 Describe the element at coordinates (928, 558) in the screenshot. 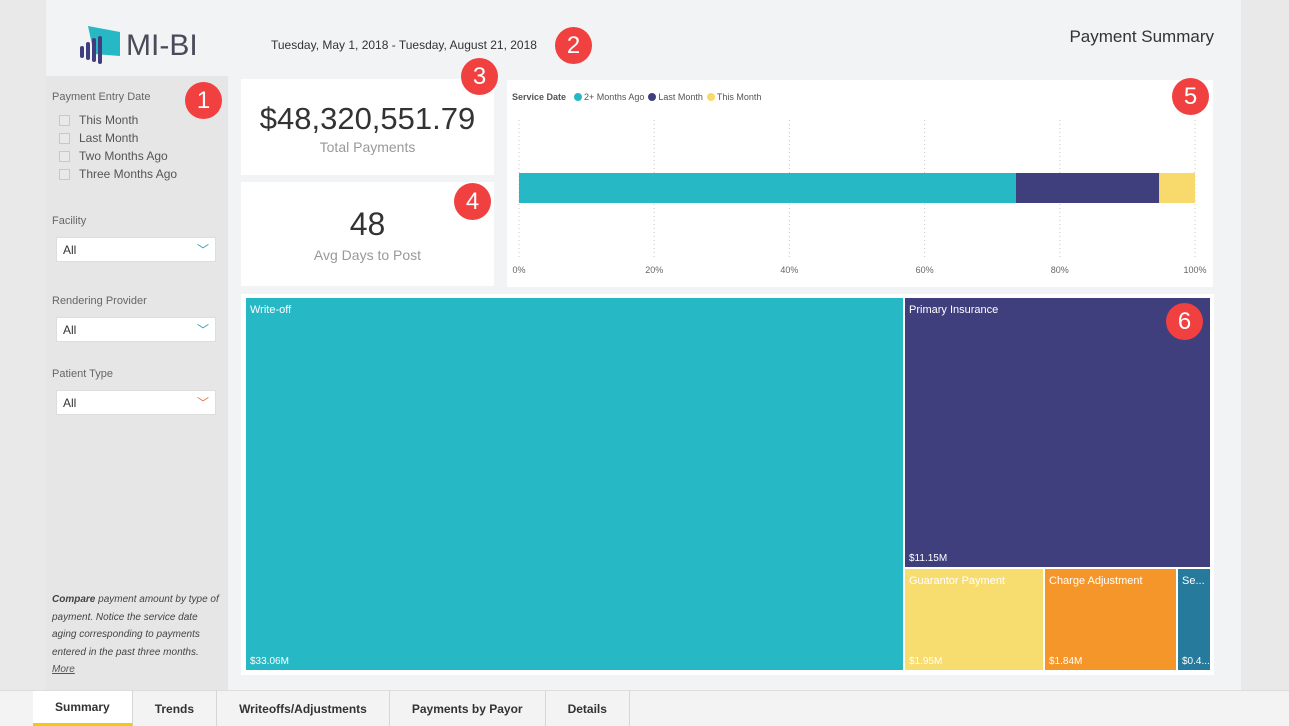

I see `tile-value: $11.15M` at that location.